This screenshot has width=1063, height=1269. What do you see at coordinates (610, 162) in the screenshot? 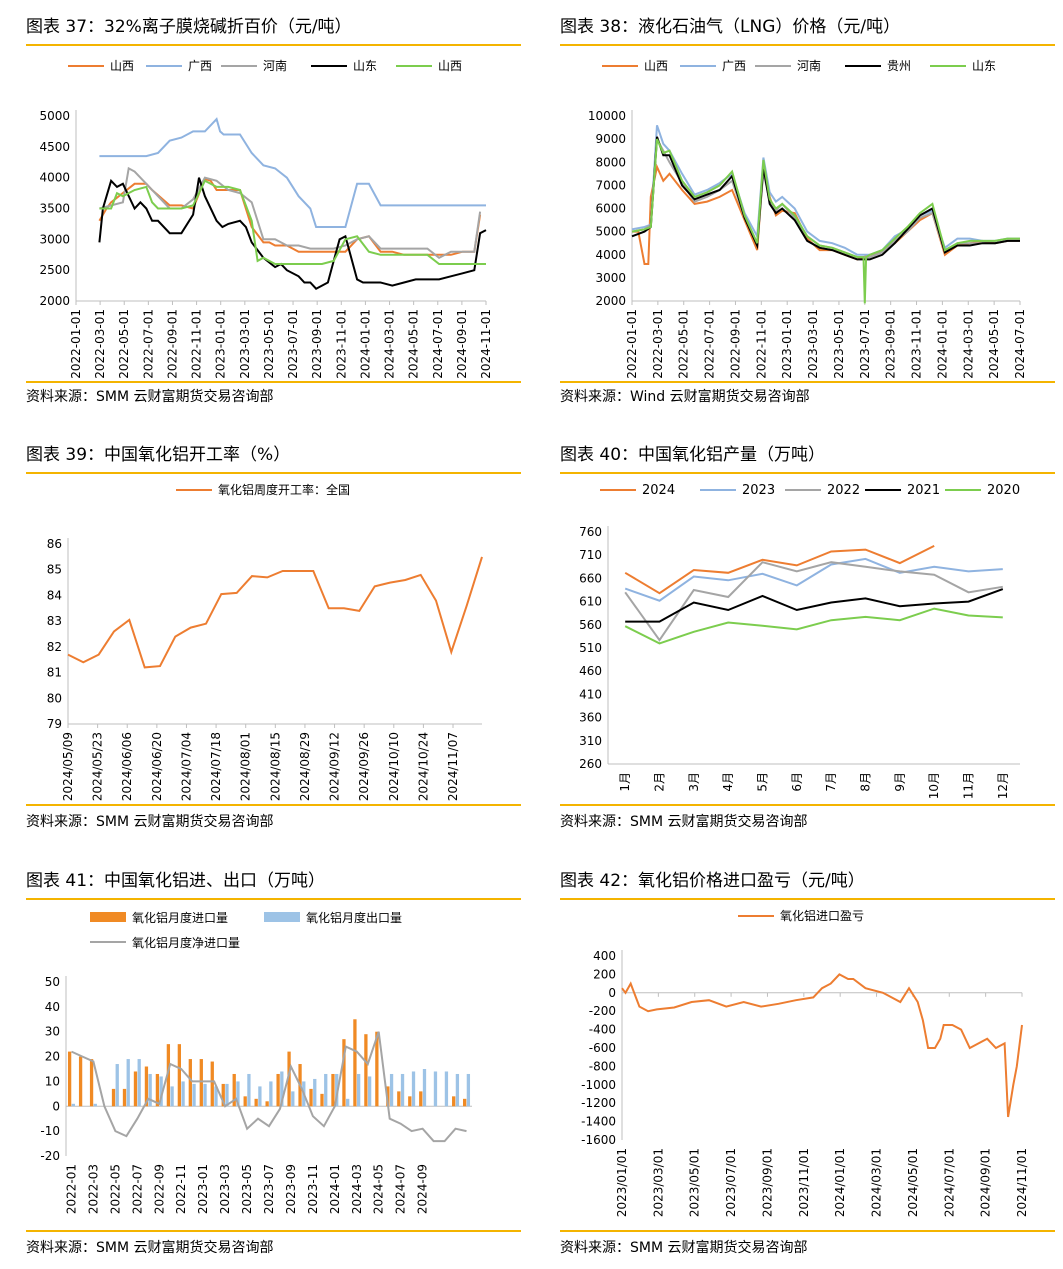
I see `y-tick-label: 8000` at bounding box center [610, 162].